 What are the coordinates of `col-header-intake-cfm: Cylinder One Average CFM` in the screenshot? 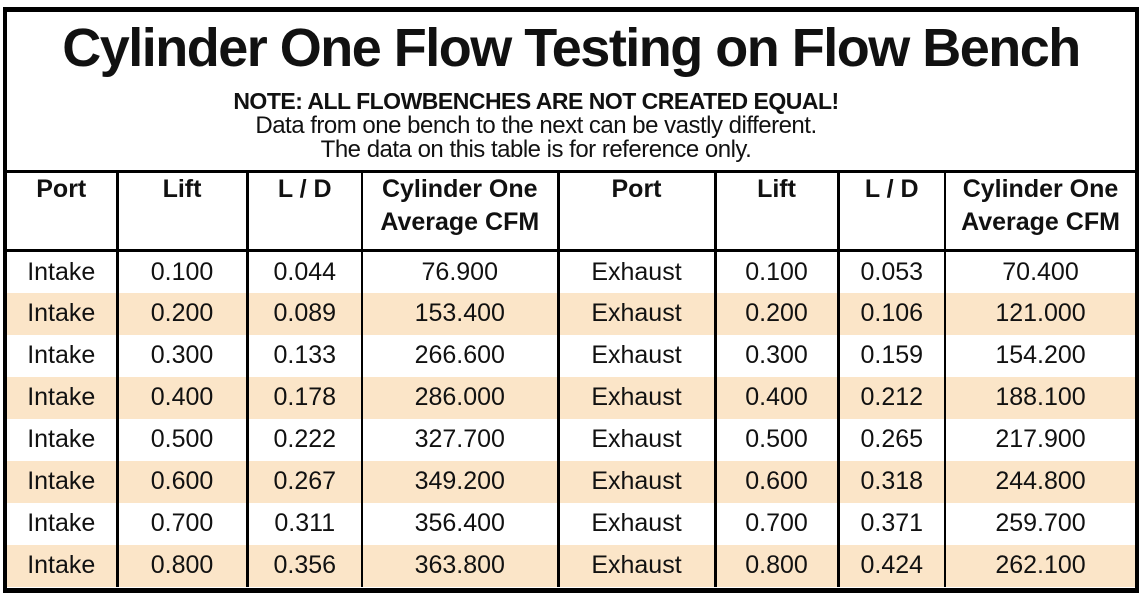 It's located at (459, 211).